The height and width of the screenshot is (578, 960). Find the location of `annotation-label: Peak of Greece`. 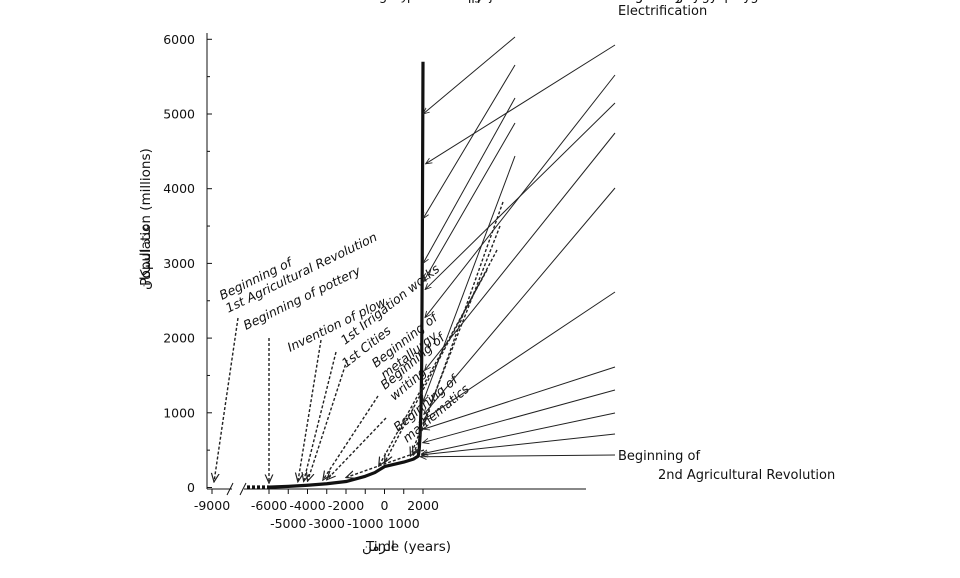

annotation-label: Peak of Greece is located at coordinates (436, 1).